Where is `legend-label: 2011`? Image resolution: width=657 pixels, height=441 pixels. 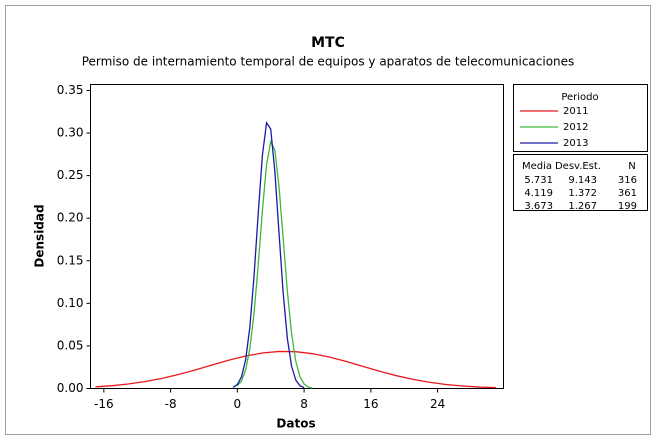
legend-label: 2011 is located at coordinates (575, 111).